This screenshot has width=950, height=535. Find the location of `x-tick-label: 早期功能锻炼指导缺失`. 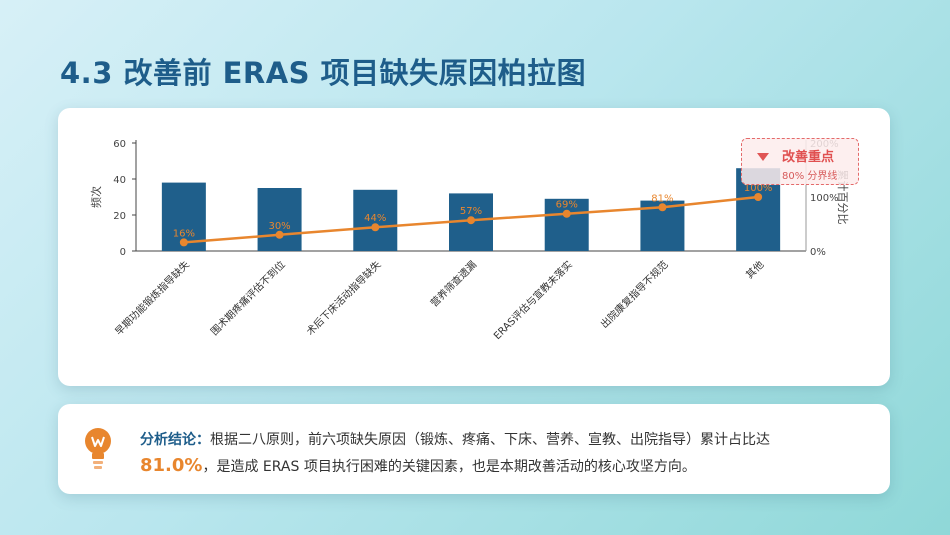

x-tick-label: 早期功能锻炼指导缺失 is located at coordinates (152, 298).